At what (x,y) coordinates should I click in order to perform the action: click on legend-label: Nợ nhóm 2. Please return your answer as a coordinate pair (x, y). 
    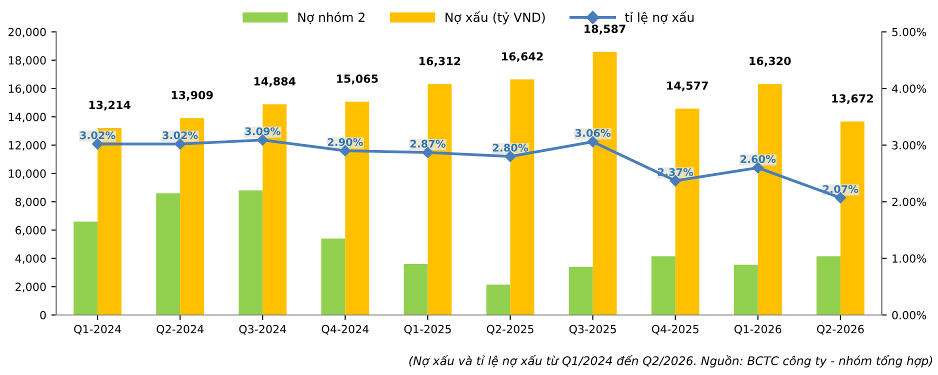
    Looking at the image, I should click on (331, 18).